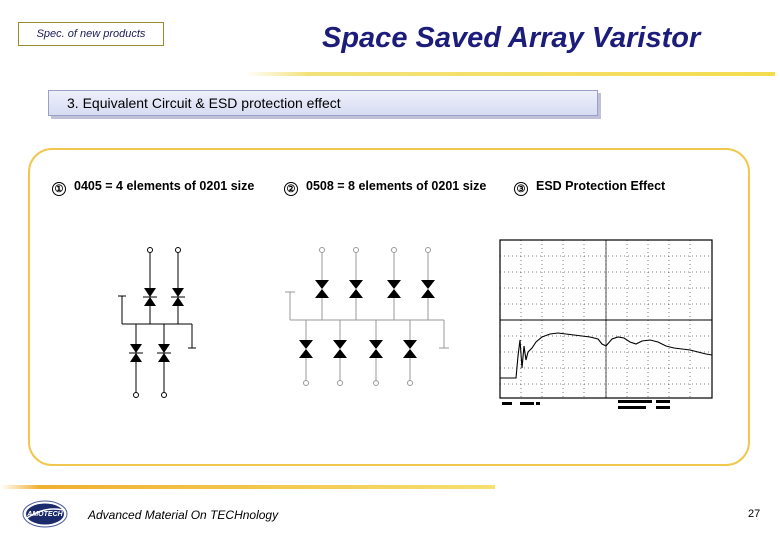 This screenshot has width=780, height=540. I want to click on amotech-logo: AMOTECH, so click(45, 514).